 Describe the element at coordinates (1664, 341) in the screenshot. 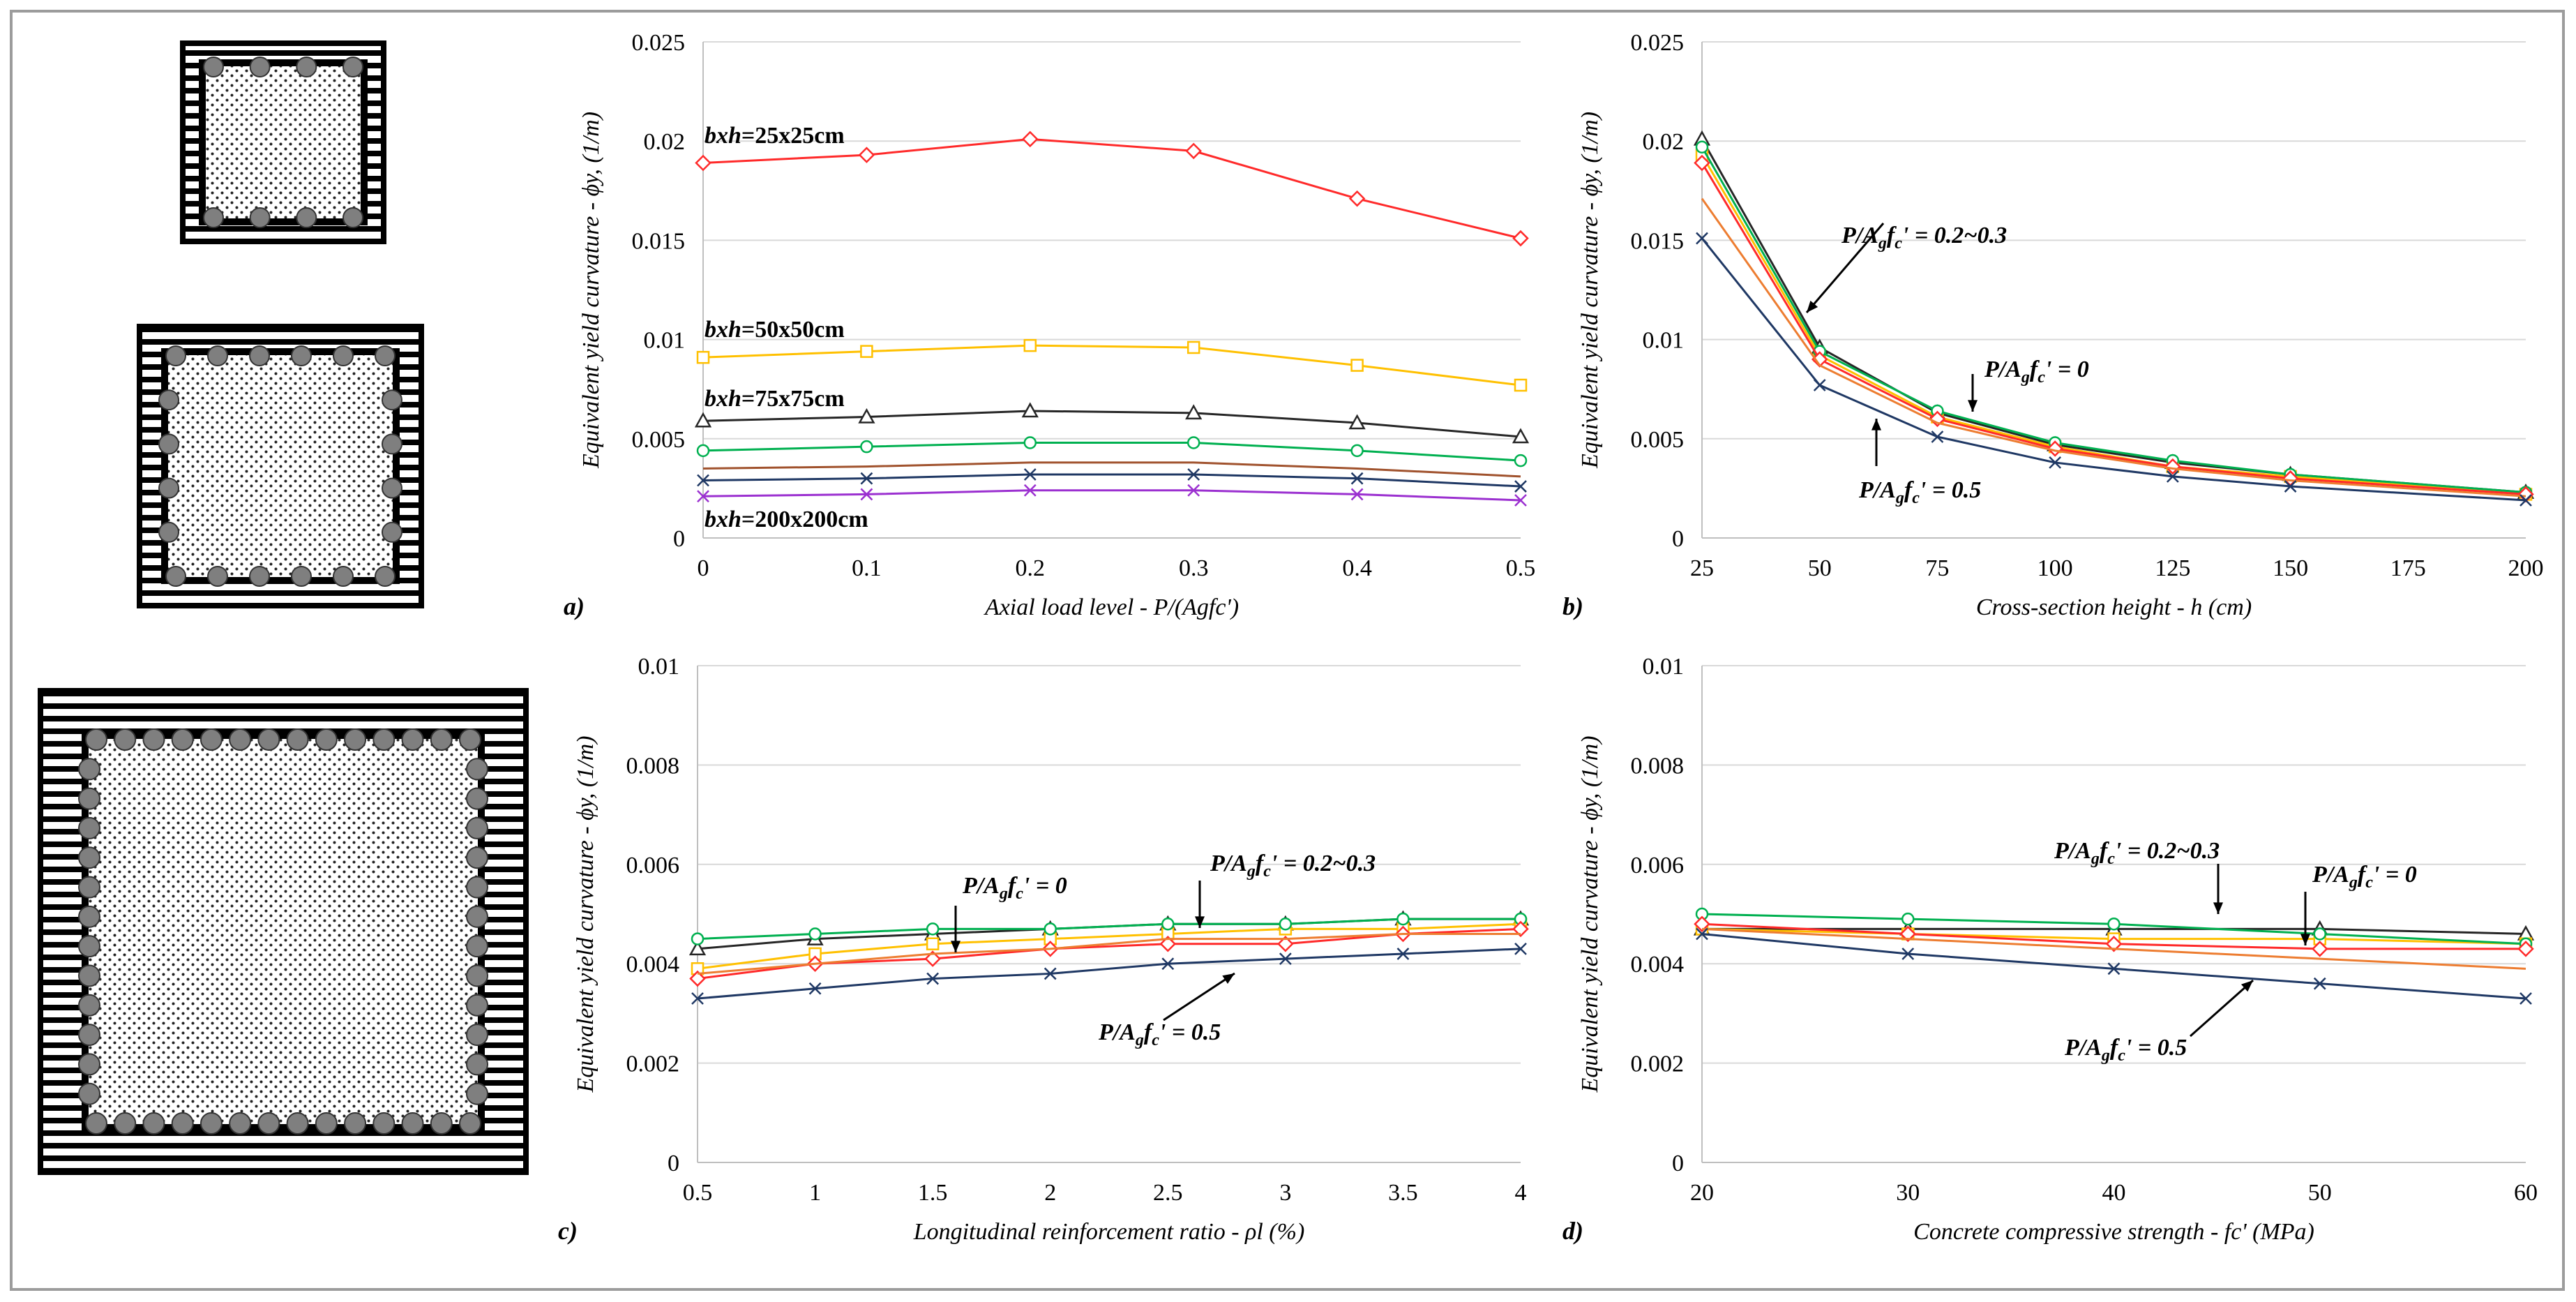

I see `y-tick-label: 0.01` at that location.